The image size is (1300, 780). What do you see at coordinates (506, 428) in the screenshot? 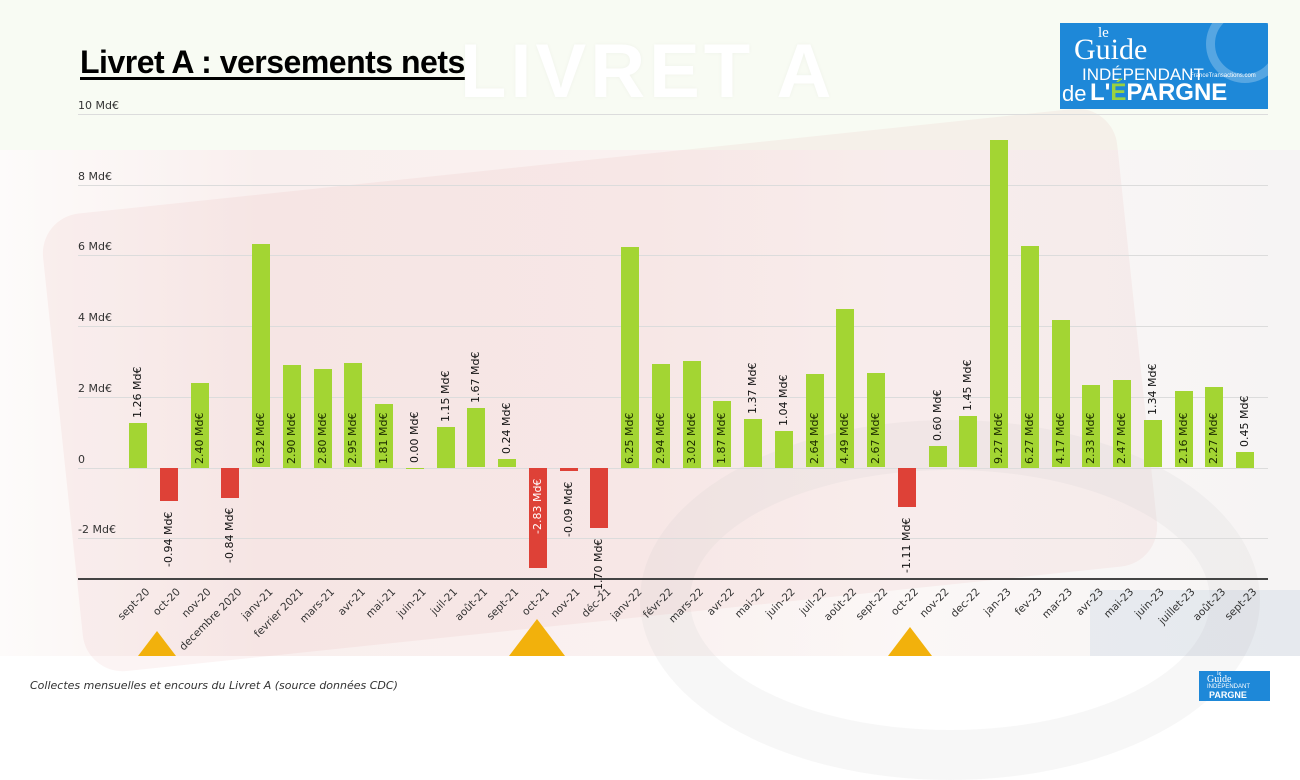
I see `value-label: 0.24 Md€` at bounding box center [506, 428].